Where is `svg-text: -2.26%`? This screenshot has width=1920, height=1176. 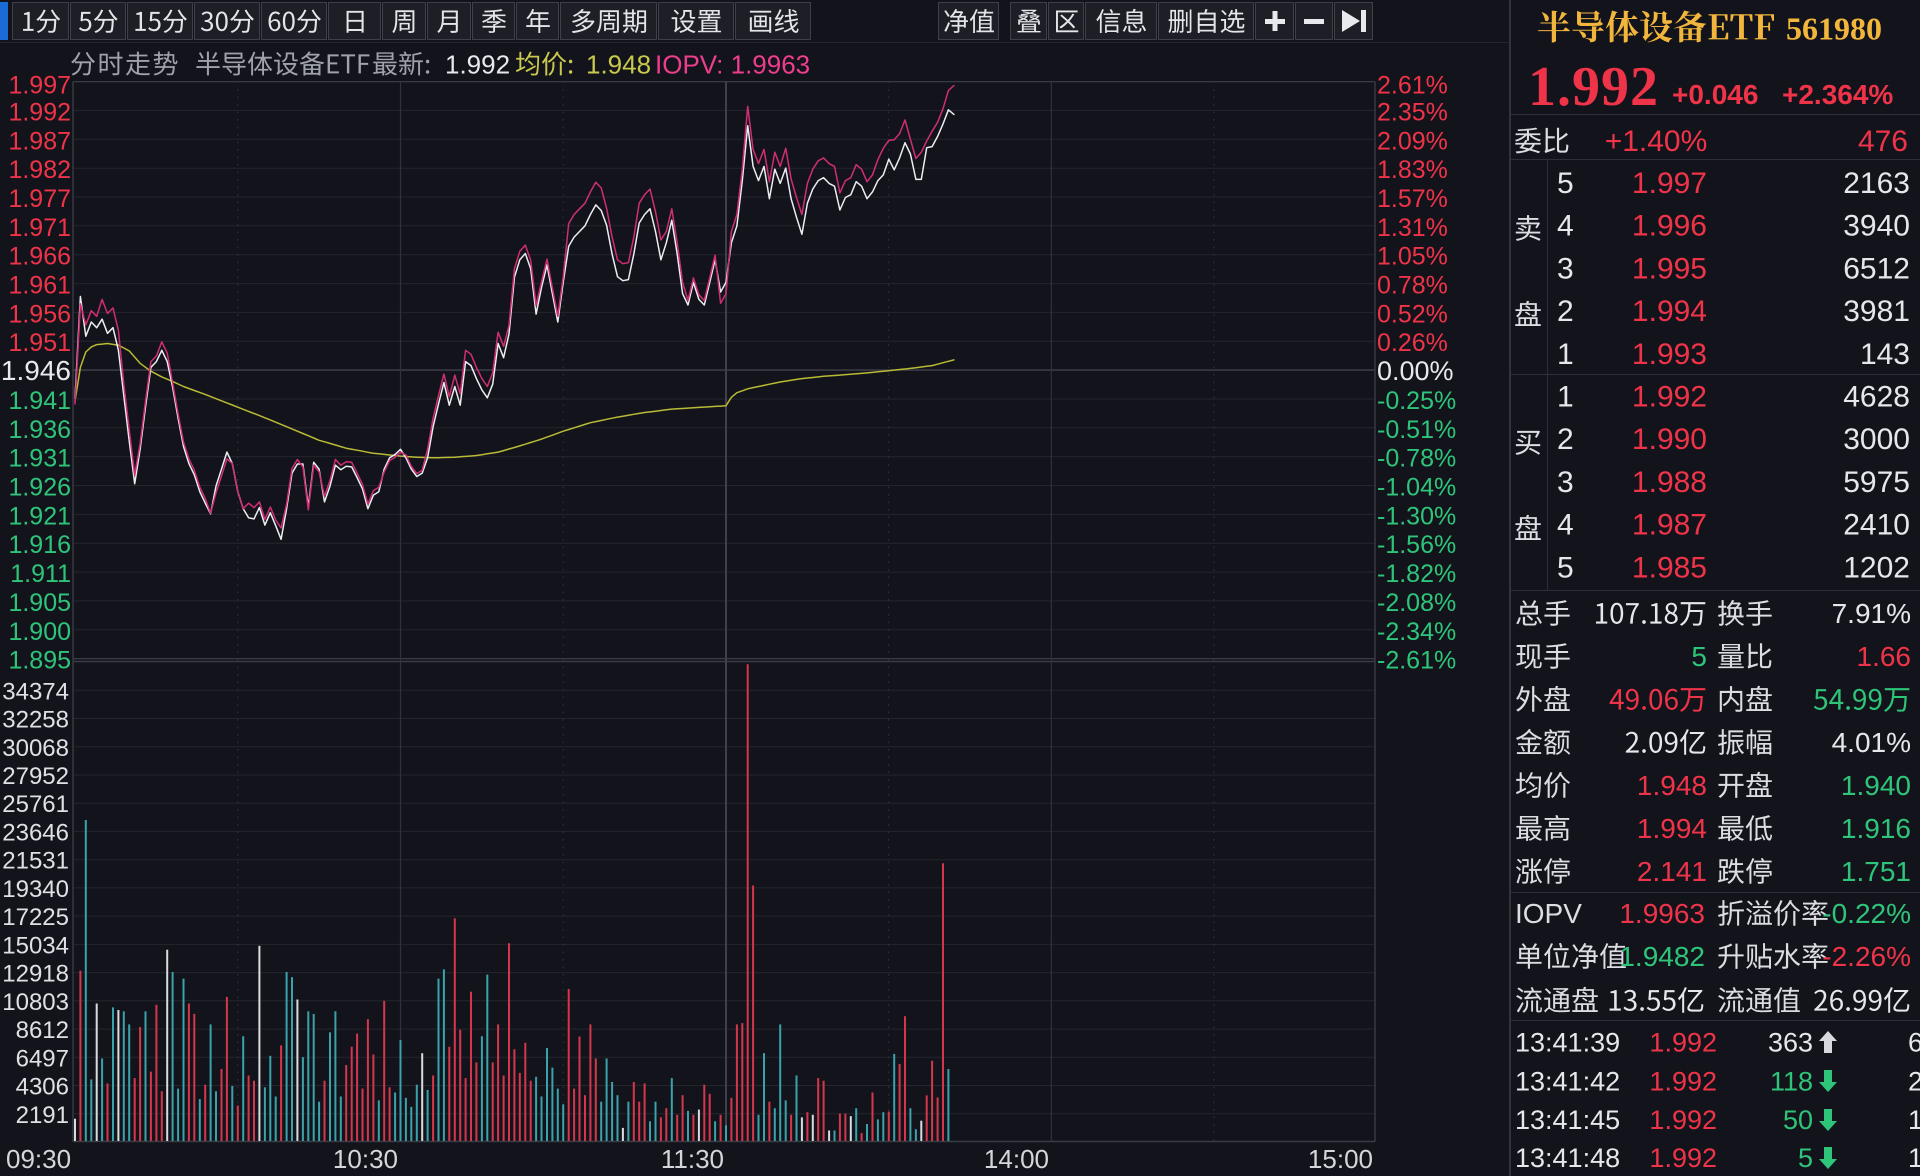
svg-text: -2.26% is located at coordinates (1866, 956).